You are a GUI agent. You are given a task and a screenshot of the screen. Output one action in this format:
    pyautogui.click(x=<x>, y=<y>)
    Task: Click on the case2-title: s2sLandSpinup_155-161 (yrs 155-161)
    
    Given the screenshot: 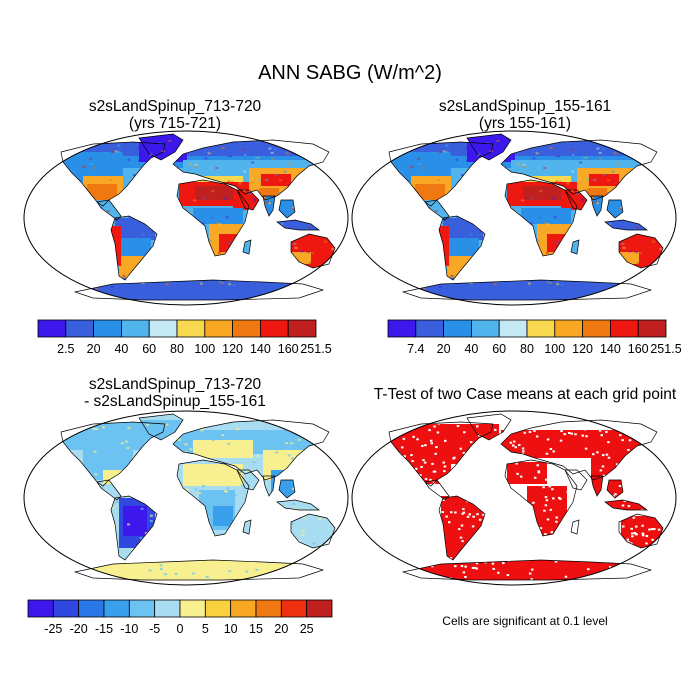 What is the action you would take?
    pyautogui.click(x=525, y=115)
    